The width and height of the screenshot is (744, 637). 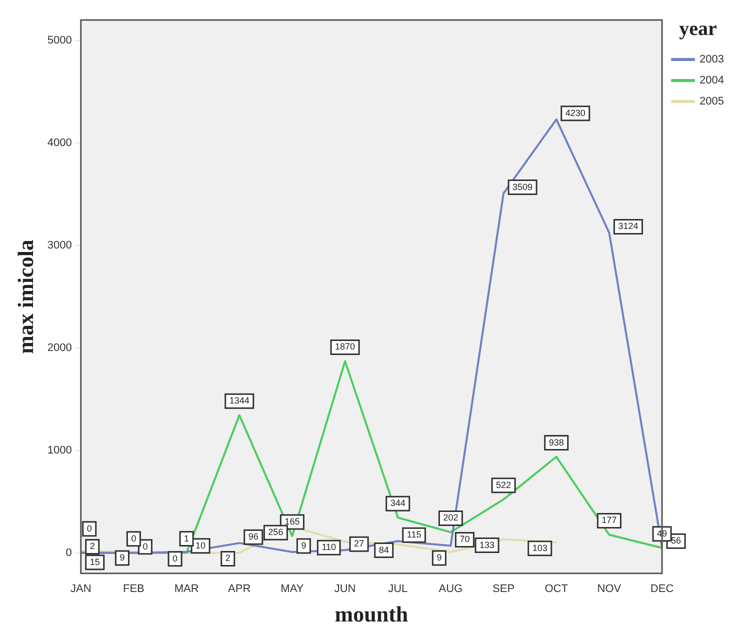 What do you see at coordinates (450, 589) in the screenshot?
I see `x-tick-label: AUG` at bounding box center [450, 589].